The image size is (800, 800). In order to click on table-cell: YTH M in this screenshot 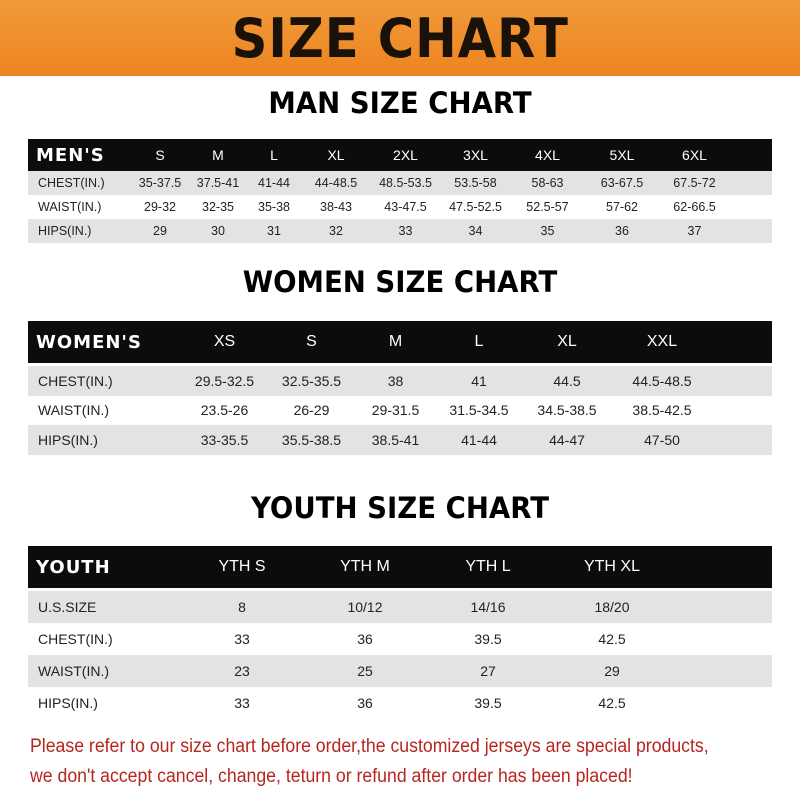, I will do `click(365, 566)`.